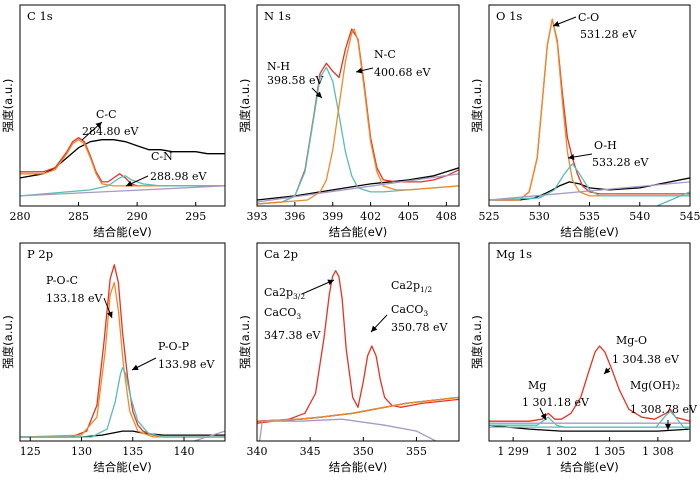 Image resolution: width=700 pixels, height=484 pixels. I want to click on x-tick-label: 1 299, so click(513, 451).